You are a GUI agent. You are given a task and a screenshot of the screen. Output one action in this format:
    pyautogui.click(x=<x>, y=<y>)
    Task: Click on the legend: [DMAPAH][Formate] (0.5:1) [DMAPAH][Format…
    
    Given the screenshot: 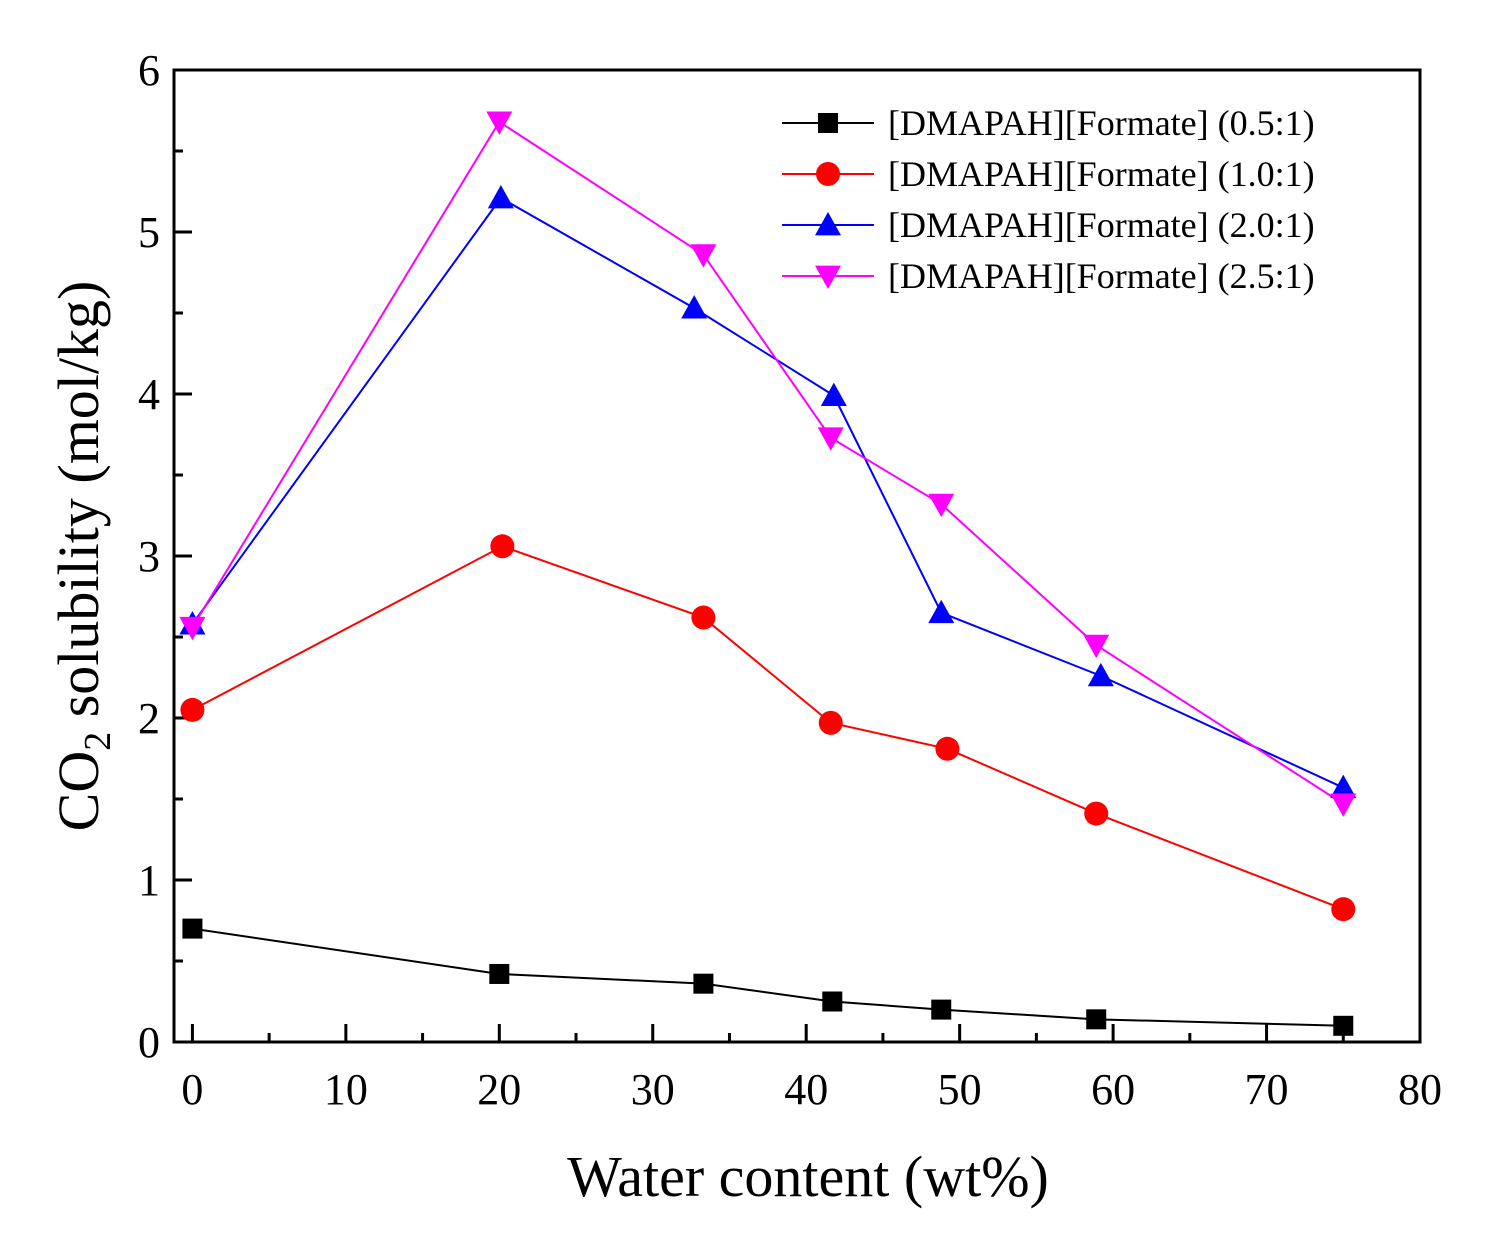 What is the action you would take?
    pyautogui.click(x=1048, y=199)
    